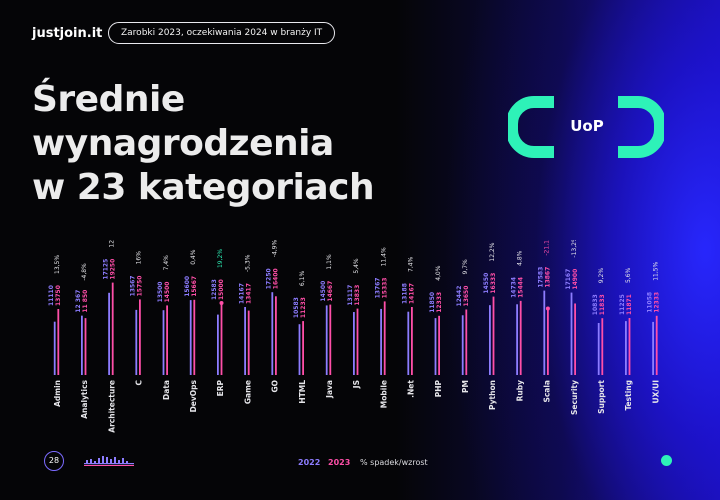 This screenshot has height=500, width=720. What do you see at coordinates (57, 393) in the screenshot?
I see `category-label: Admin` at bounding box center [57, 393].